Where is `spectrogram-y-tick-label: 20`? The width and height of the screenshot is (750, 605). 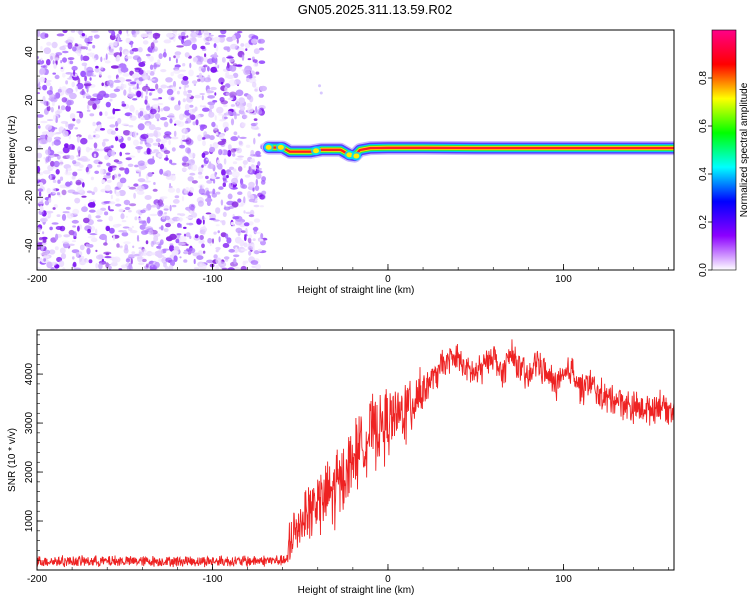 spectrogram-y-tick-label: 20 is located at coordinates (29, 100).